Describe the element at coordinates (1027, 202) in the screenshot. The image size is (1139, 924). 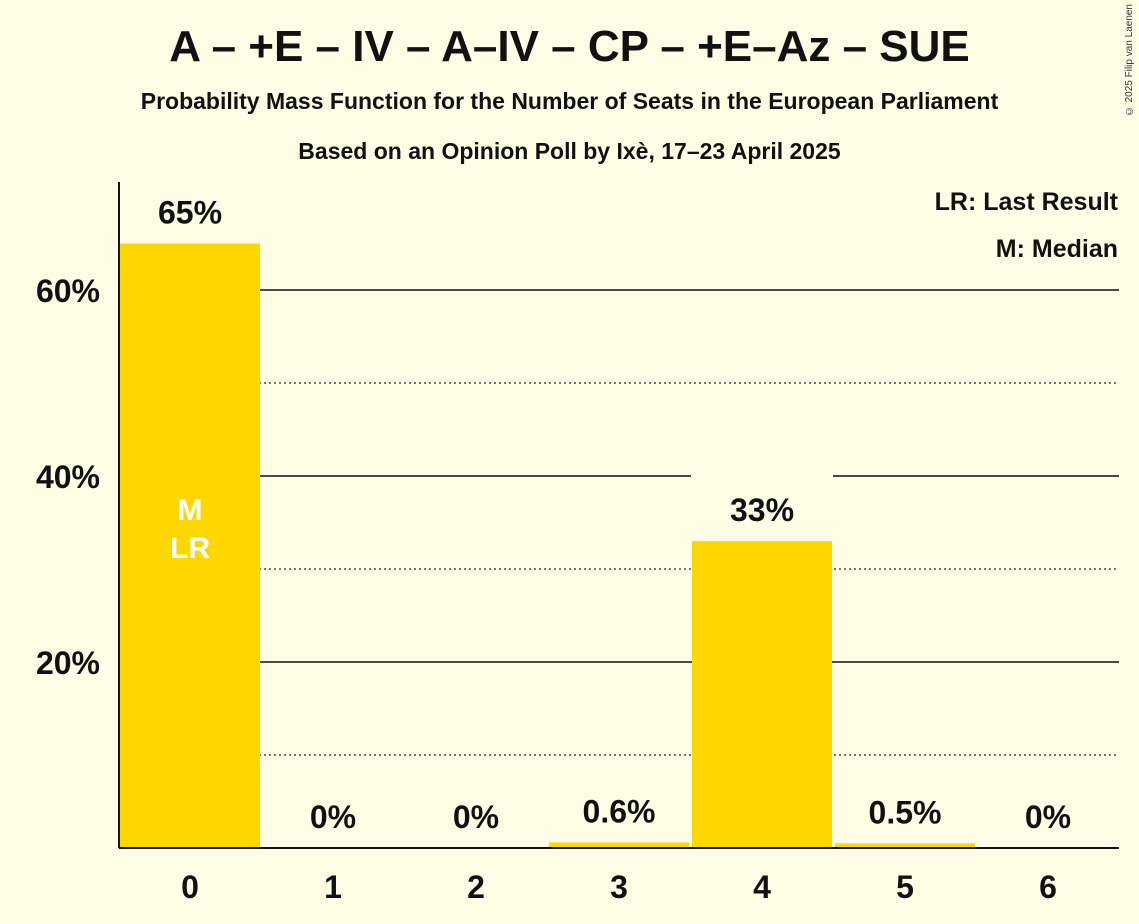
I see `legend-last-result: LR: Last Result` at that location.